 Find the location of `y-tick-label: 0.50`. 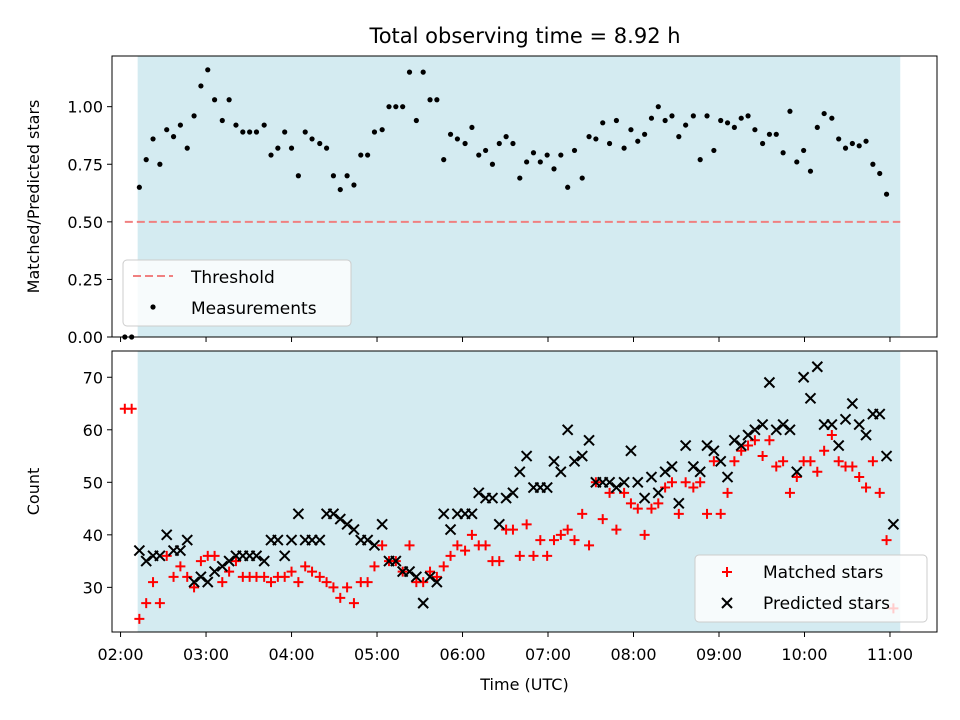

y-tick-label: 0.50 is located at coordinates (85, 222).